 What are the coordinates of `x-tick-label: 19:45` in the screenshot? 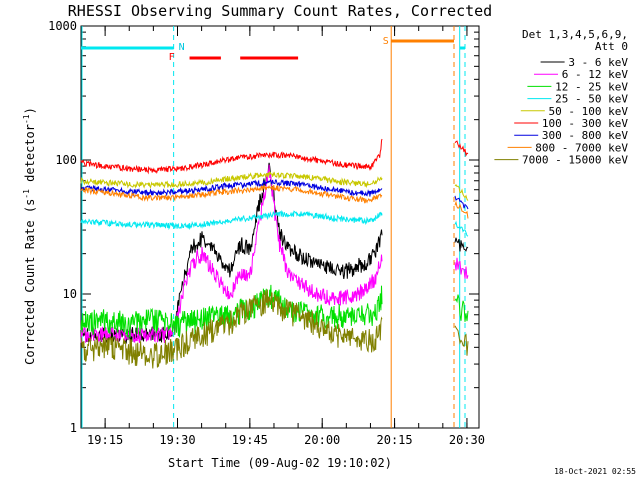 It's located at (250, 440).